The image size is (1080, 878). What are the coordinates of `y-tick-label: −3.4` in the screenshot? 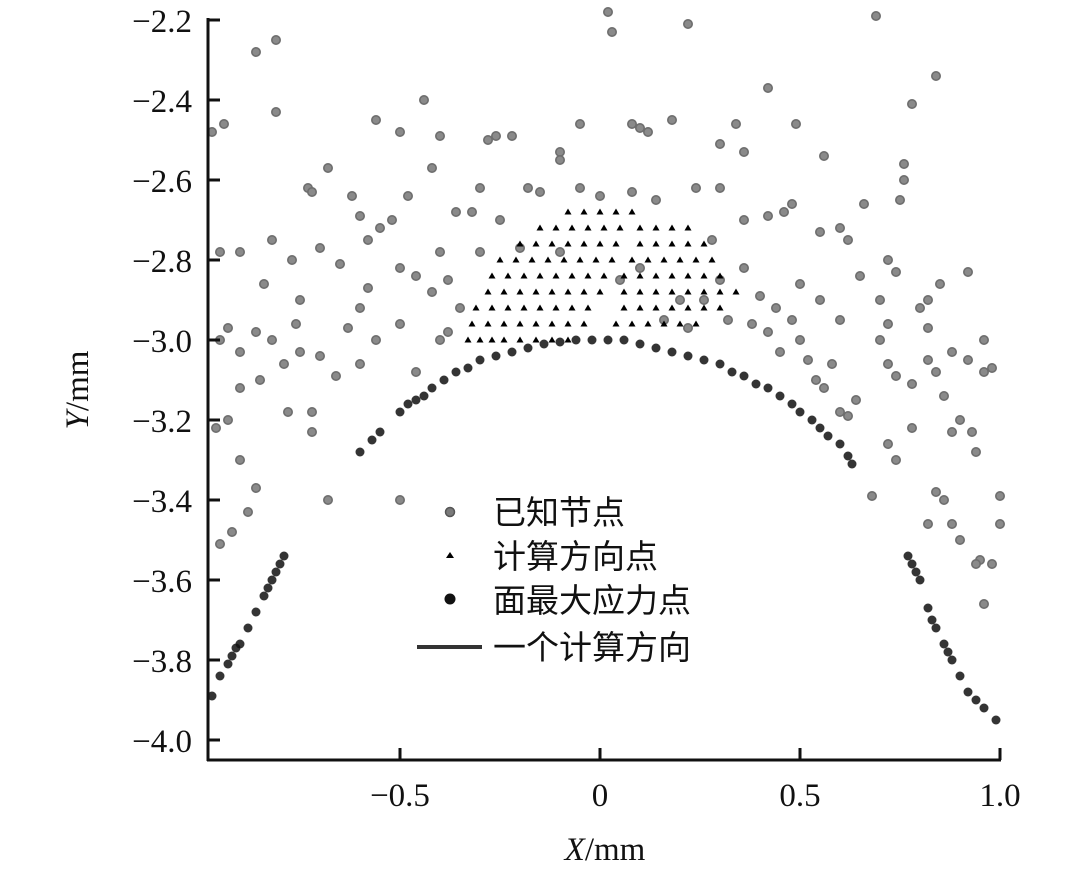 It's located at (162, 502).